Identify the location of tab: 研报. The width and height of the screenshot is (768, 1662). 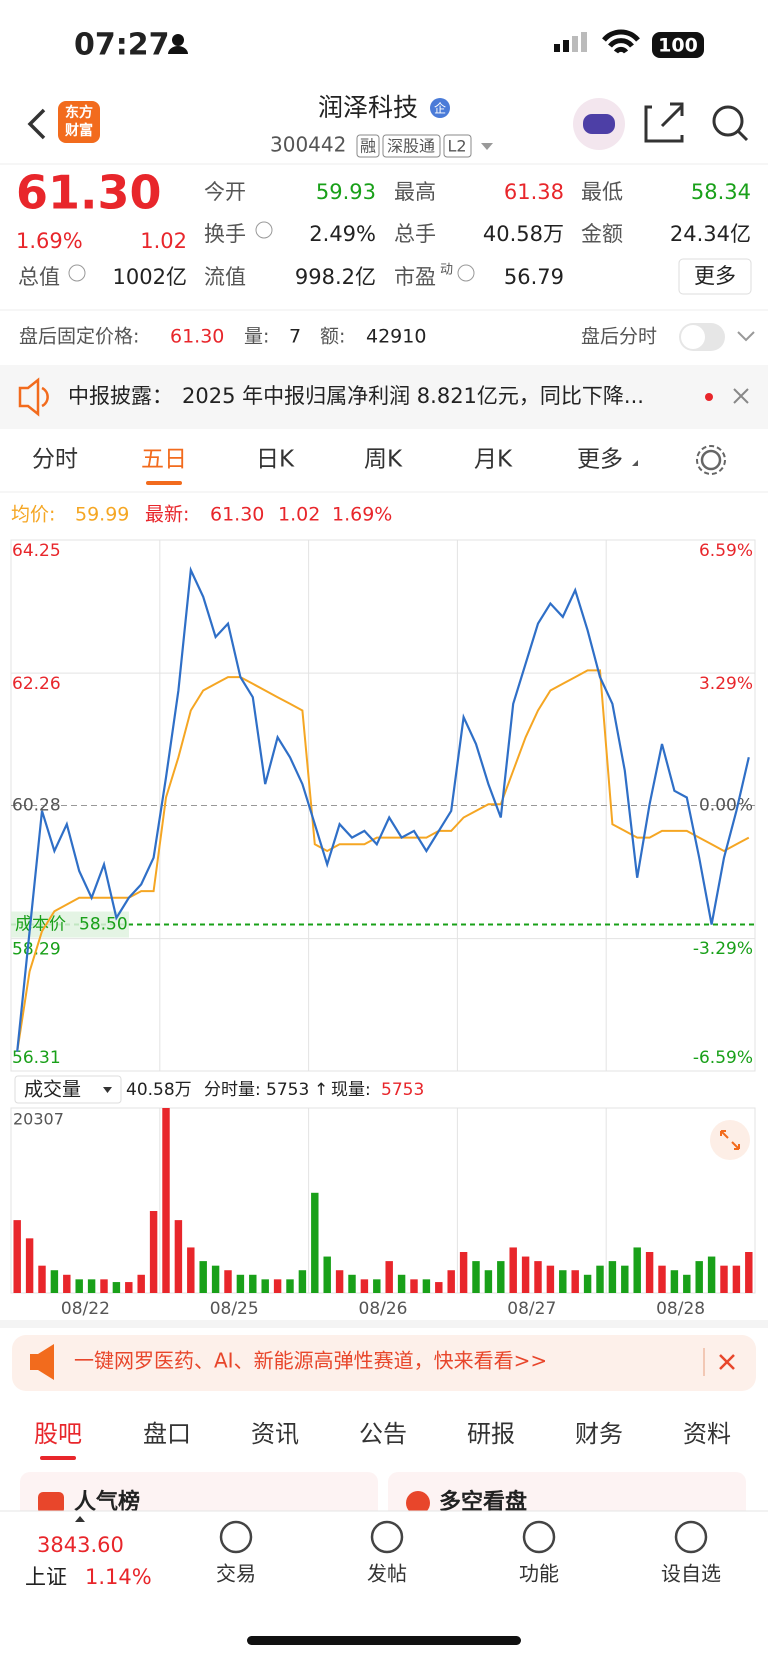
(491, 1434).